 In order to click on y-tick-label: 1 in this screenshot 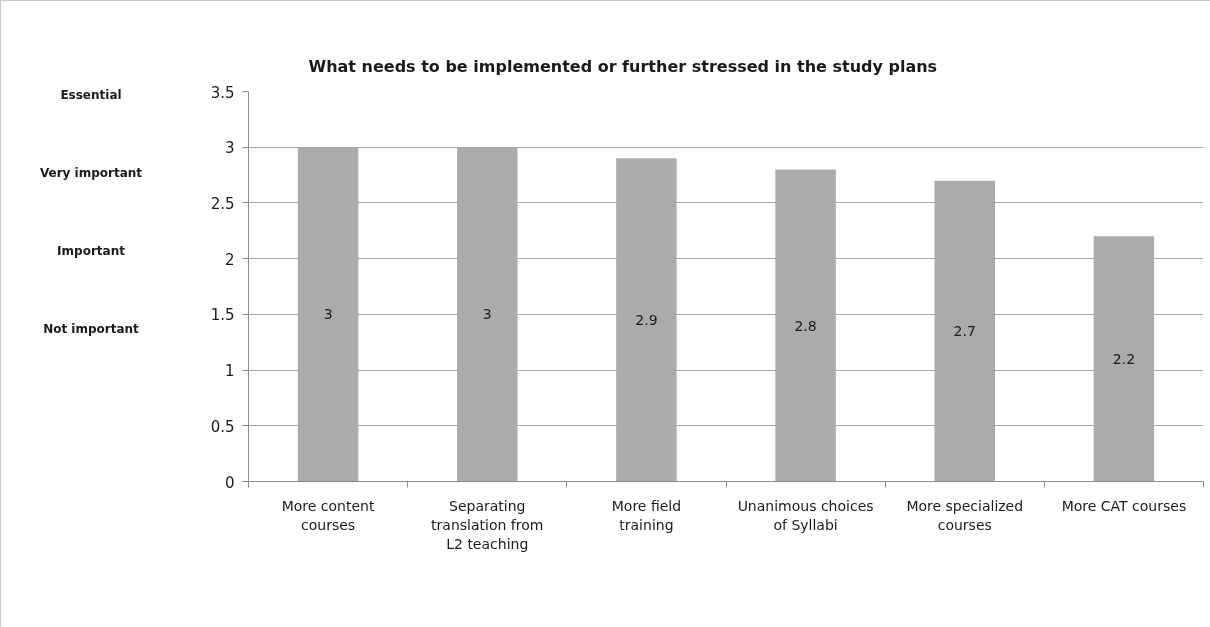, I will do `click(229, 371)`.